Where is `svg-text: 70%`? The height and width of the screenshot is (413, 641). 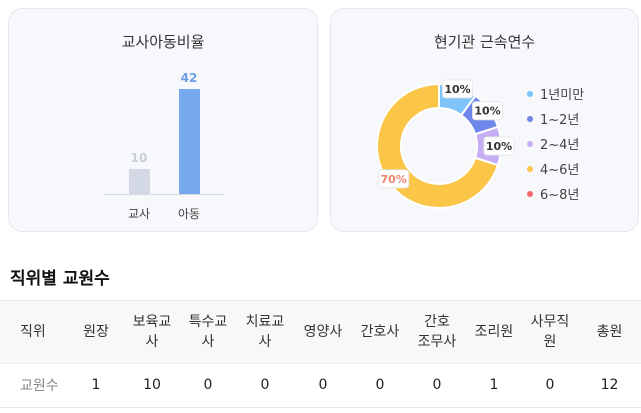 svg-text: 70% is located at coordinates (394, 179).